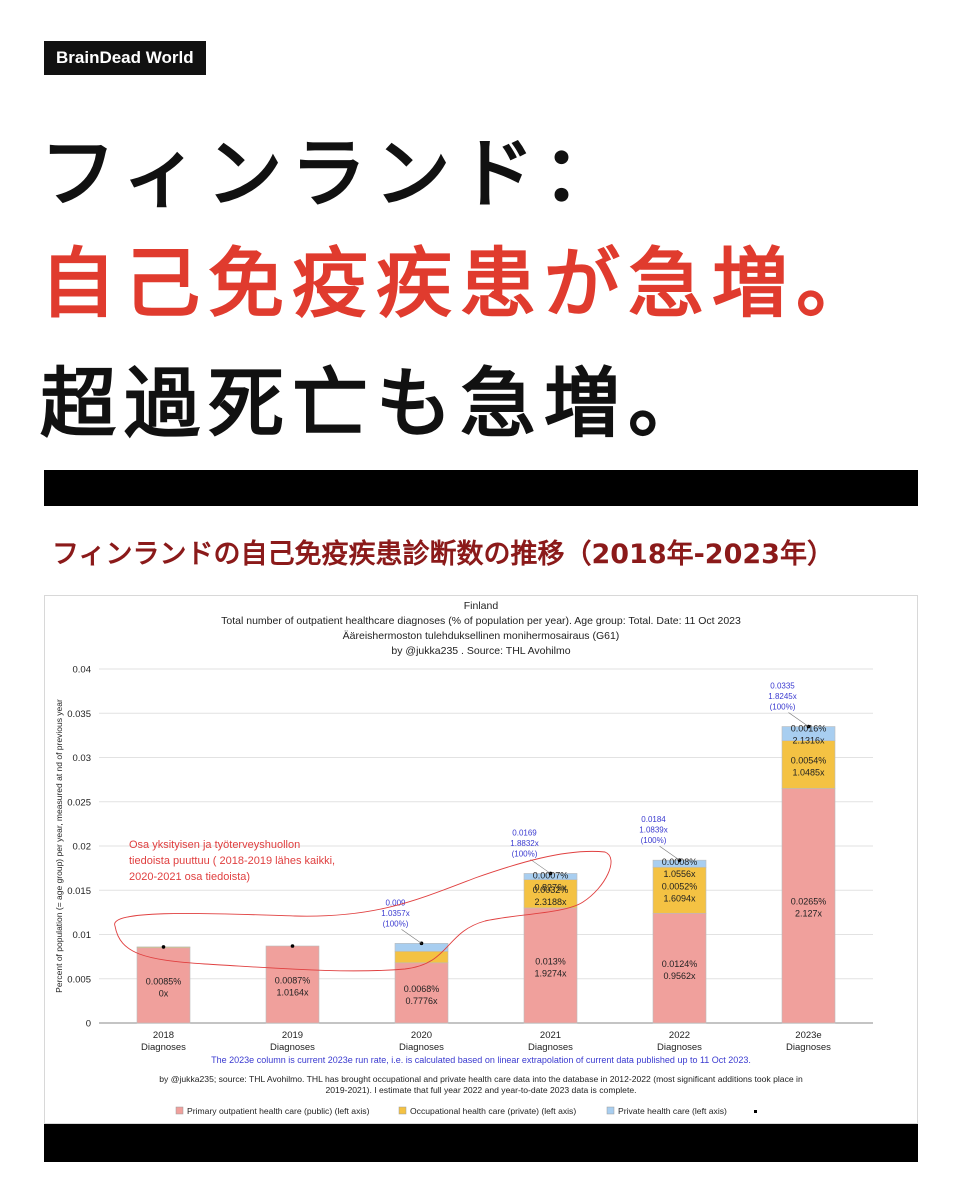 This screenshot has width=953, height=1200. What do you see at coordinates (481, 606) in the screenshot?
I see `chart-title-line: Finland` at bounding box center [481, 606].